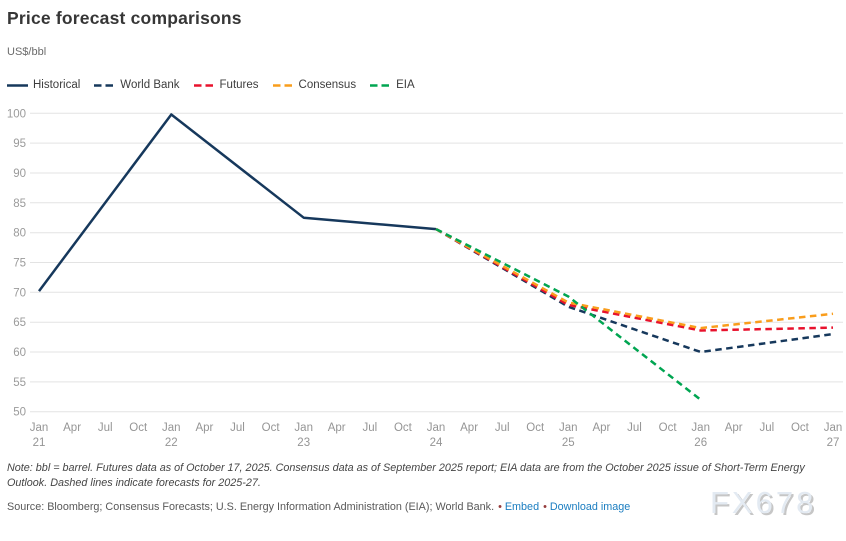  What do you see at coordinates (469, 428) in the screenshot?
I see `x-tick-month-13: Apr` at bounding box center [469, 428].